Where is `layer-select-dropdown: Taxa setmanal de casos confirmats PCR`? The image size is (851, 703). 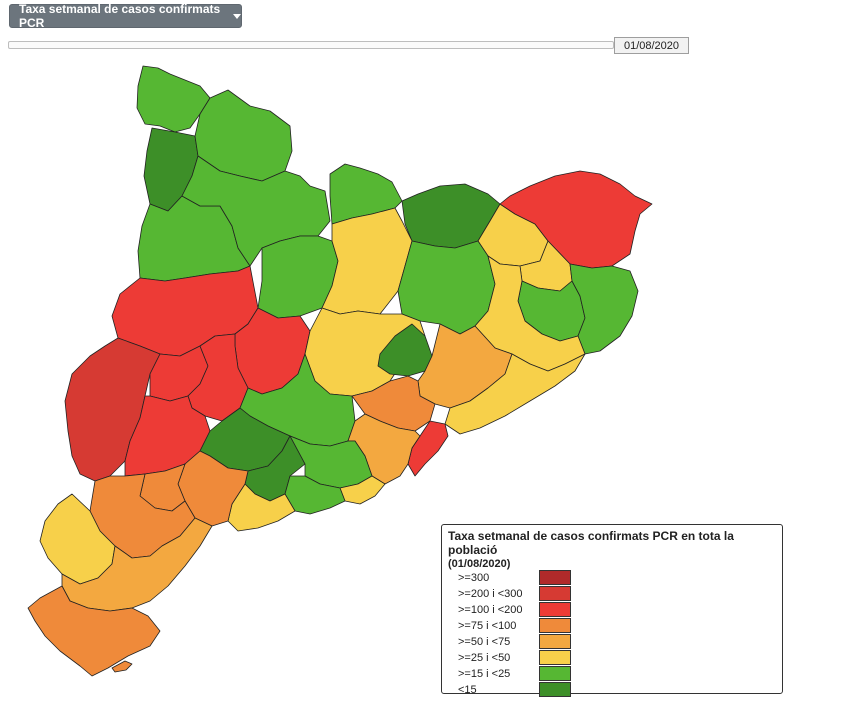
layer-select-dropdown: Taxa setmanal de casos confirmats PCR is located at coordinates (125, 16).